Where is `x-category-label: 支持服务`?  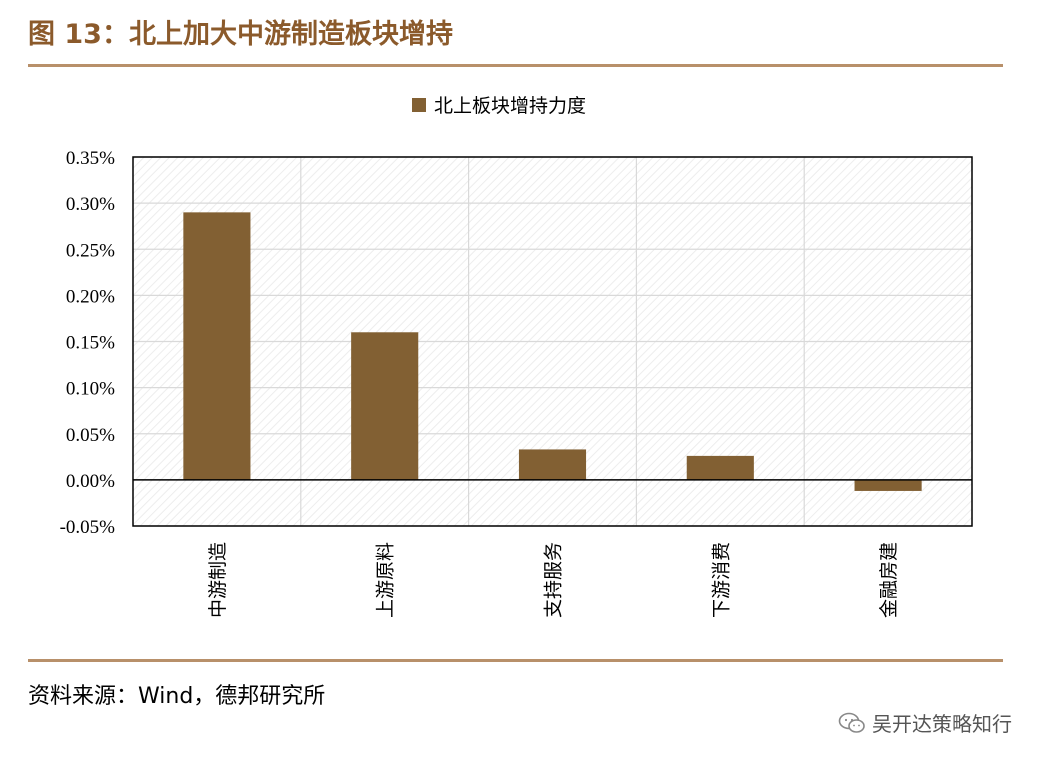 x-category-label: 支持服务 is located at coordinates (554, 580).